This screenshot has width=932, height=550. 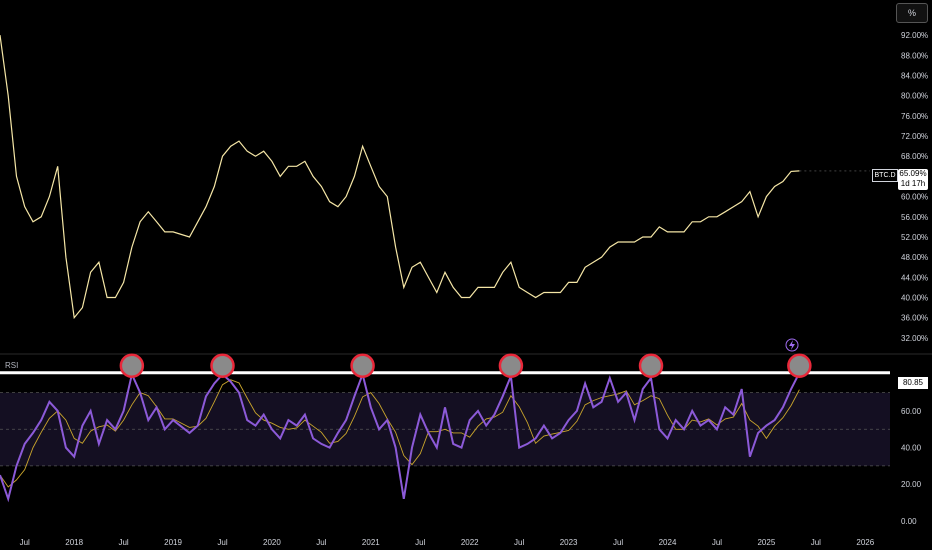 I want to click on rsi-value-tag: 80.85, so click(x=913, y=383).